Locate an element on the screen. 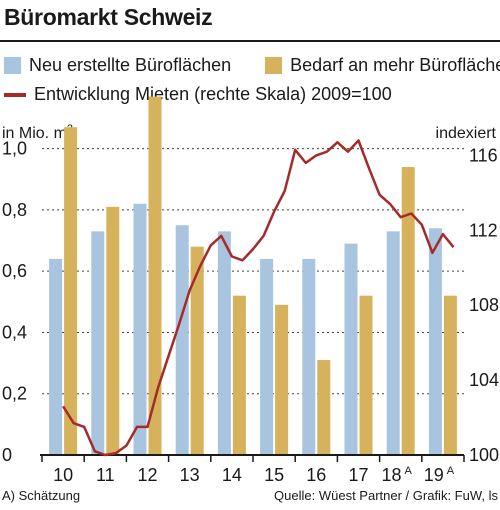 This screenshot has width=500, height=510. legend-swatch-bedarf is located at coordinates (274, 65).